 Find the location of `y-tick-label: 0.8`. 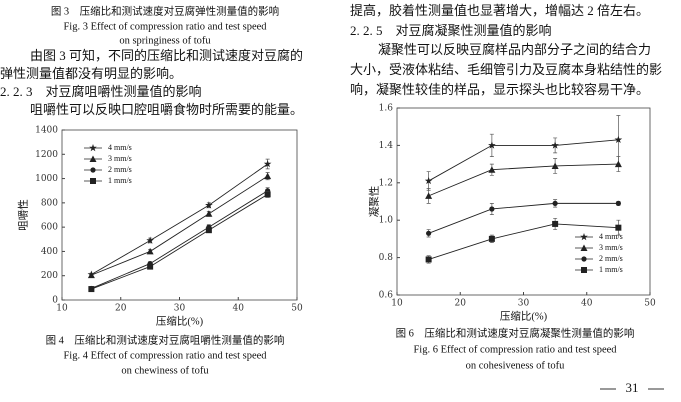

y-tick-label: 0.8 is located at coordinates (386, 258).